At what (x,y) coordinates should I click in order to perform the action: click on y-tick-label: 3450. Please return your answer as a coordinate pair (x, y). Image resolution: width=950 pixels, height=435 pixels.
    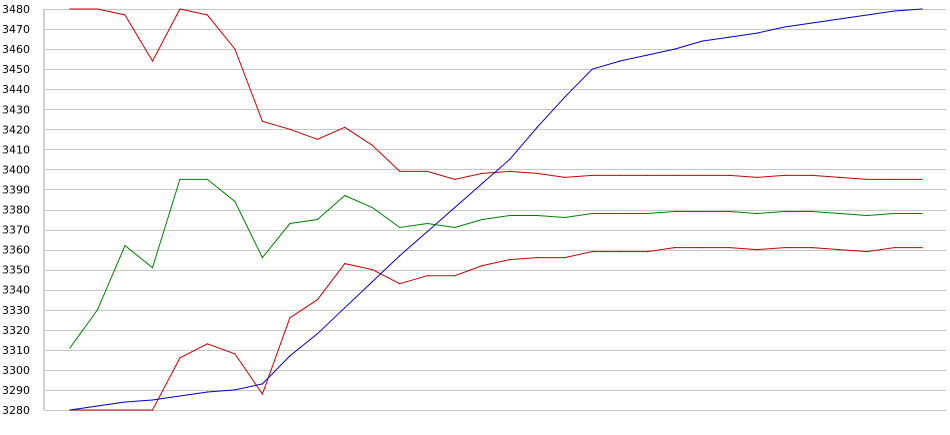
    Looking at the image, I should click on (16, 69).